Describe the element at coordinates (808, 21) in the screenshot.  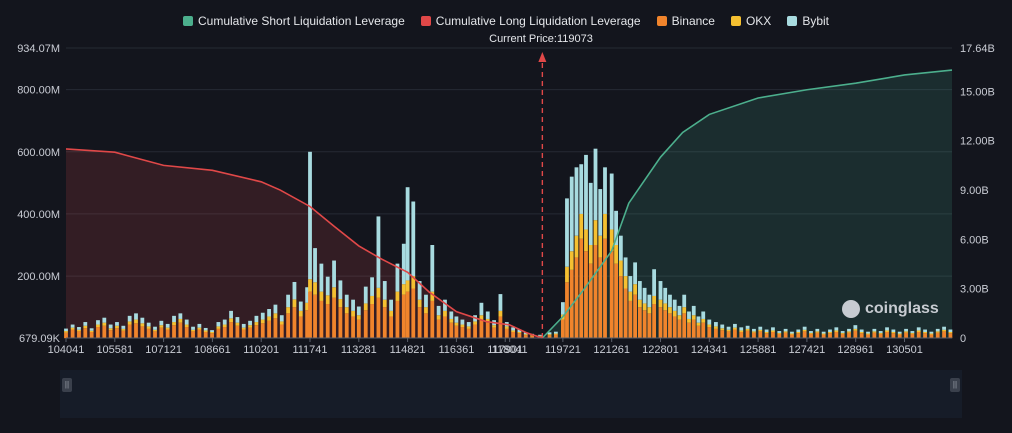
I see `legend-item: Bybit` at that location.